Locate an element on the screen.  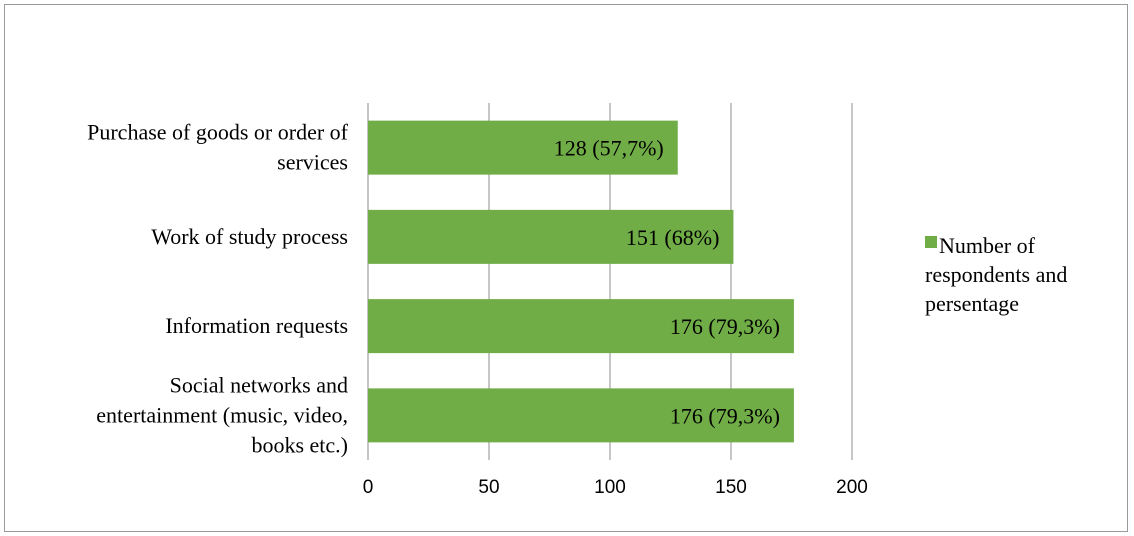
x-tick-label: 0 is located at coordinates (368, 487).